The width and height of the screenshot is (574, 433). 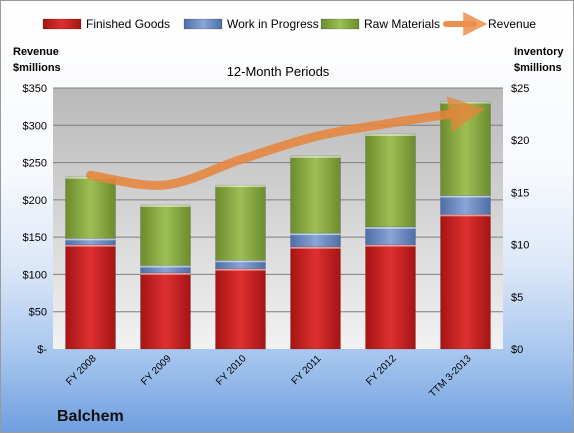 What do you see at coordinates (35, 275) in the screenshot?
I see `left-tick-label: $100` at bounding box center [35, 275].